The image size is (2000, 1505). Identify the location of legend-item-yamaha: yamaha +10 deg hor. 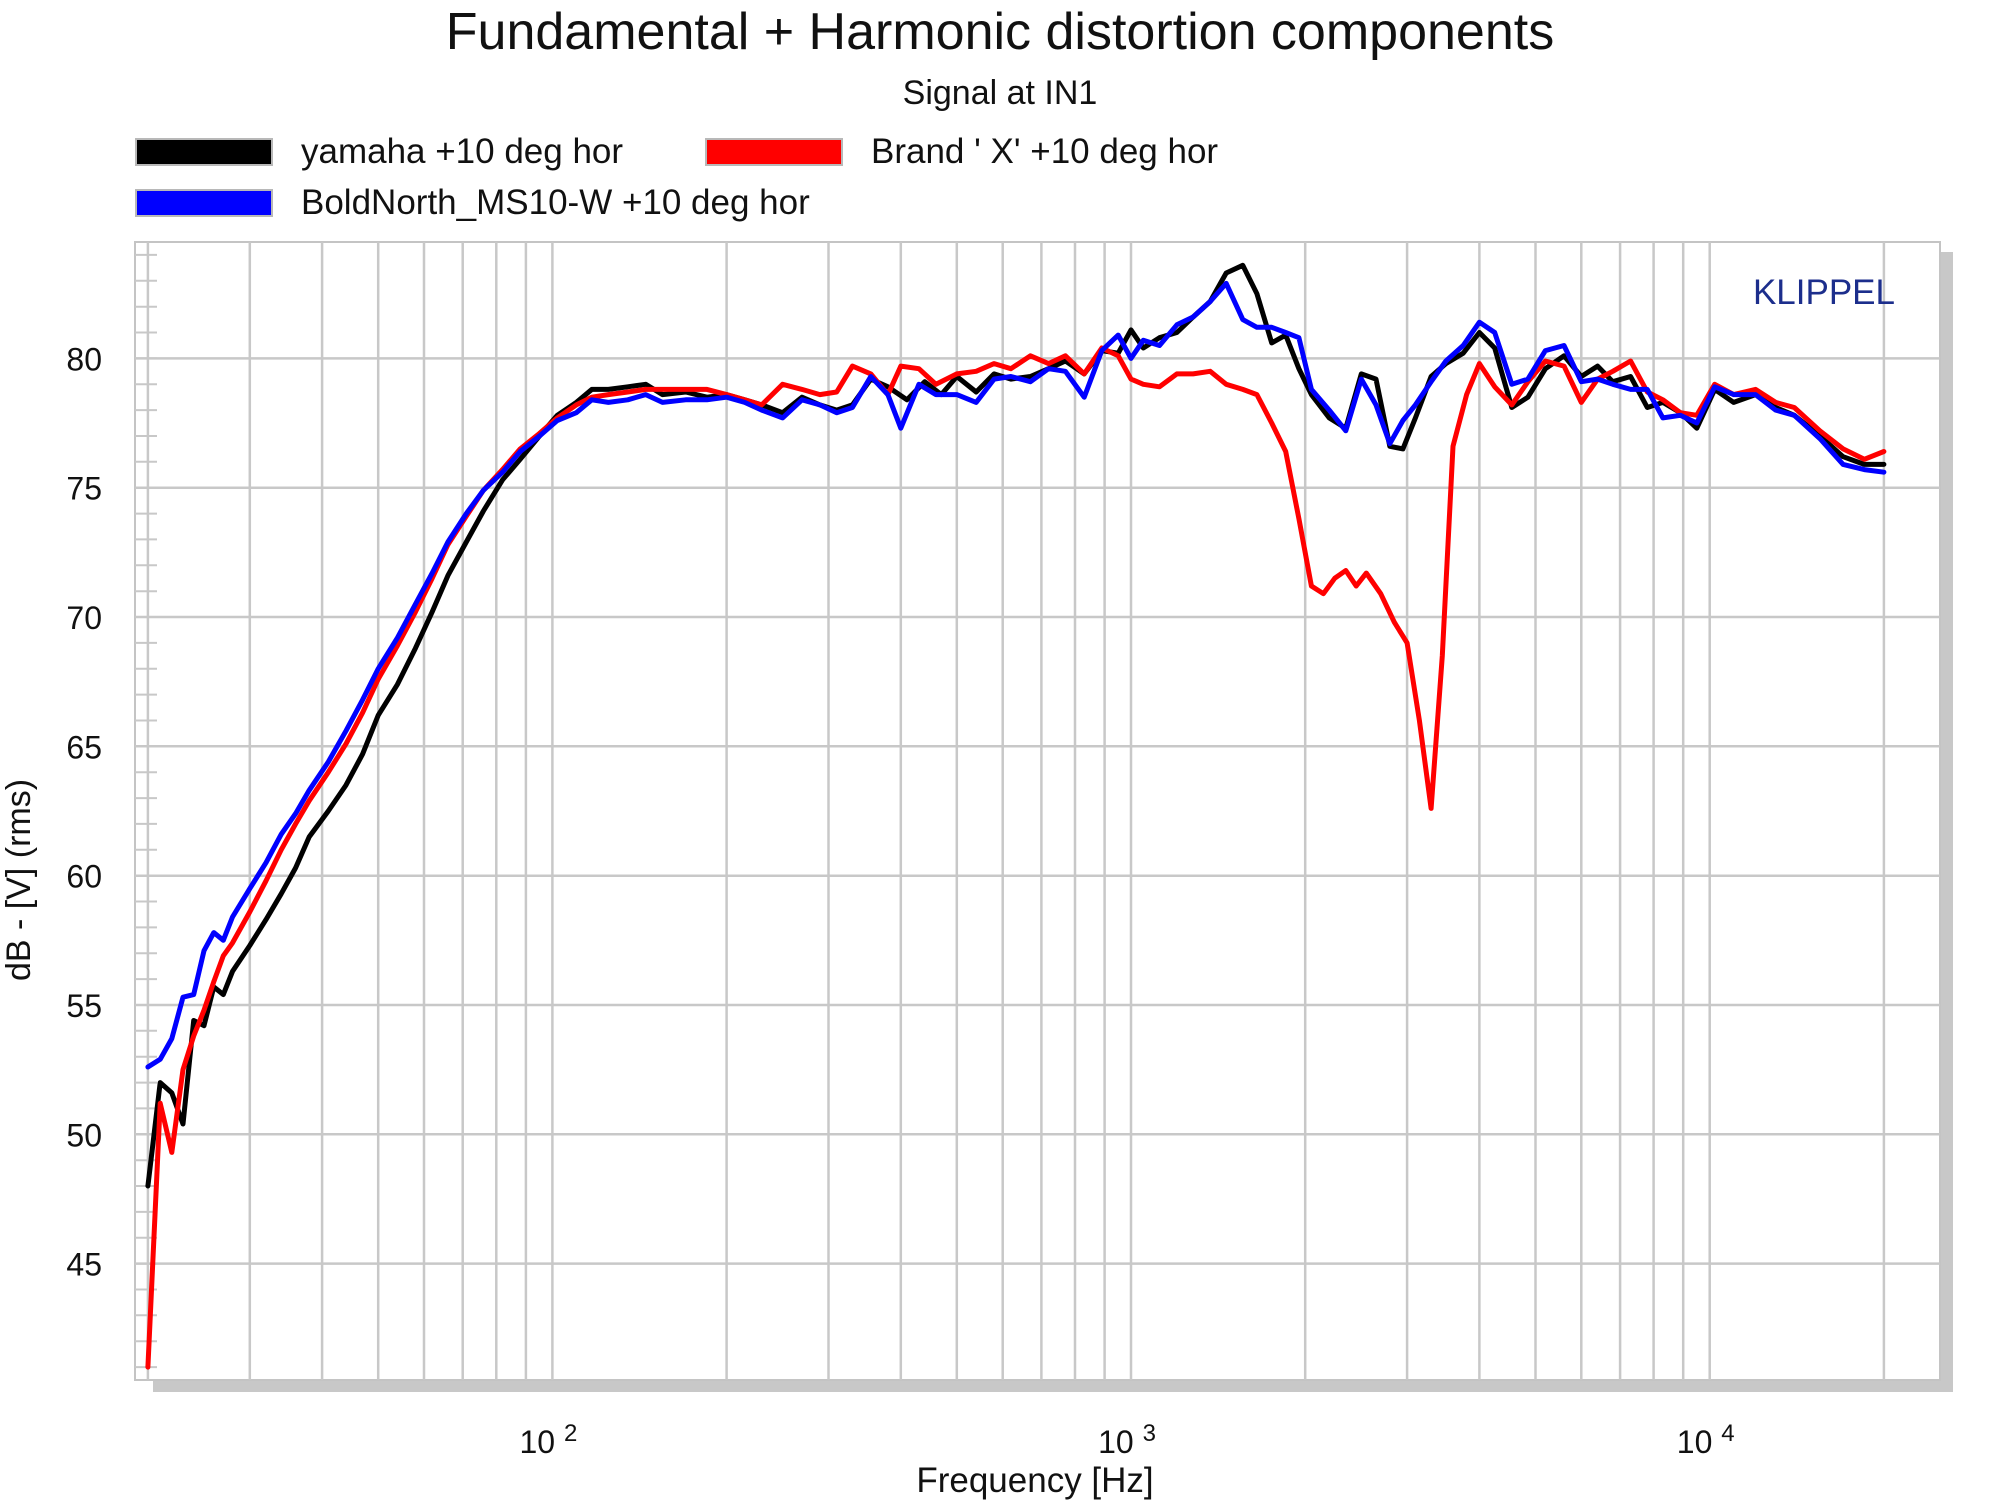
(379, 152).